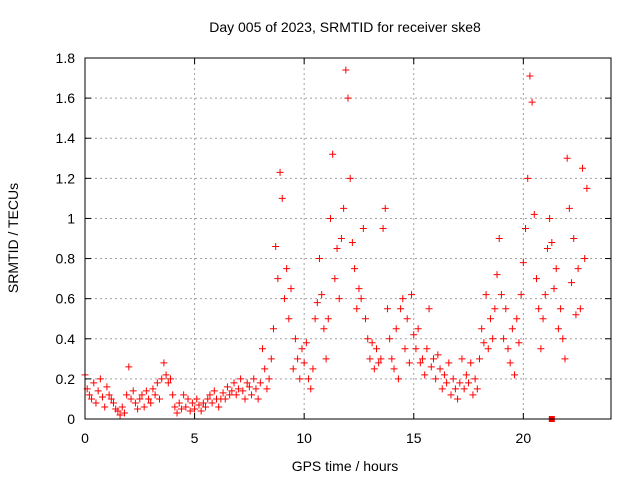 This screenshot has width=640, height=480. I want to click on y-tick-label: 0.4, so click(66, 339).